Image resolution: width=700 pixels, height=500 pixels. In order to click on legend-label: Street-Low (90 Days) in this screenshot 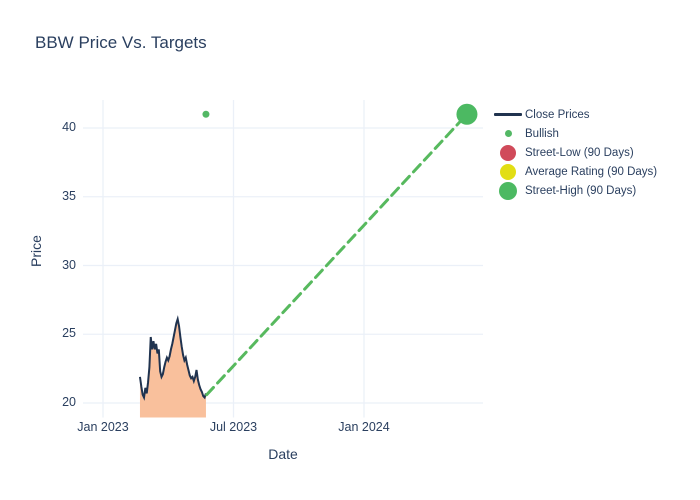, I will do `click(579, 152)`.